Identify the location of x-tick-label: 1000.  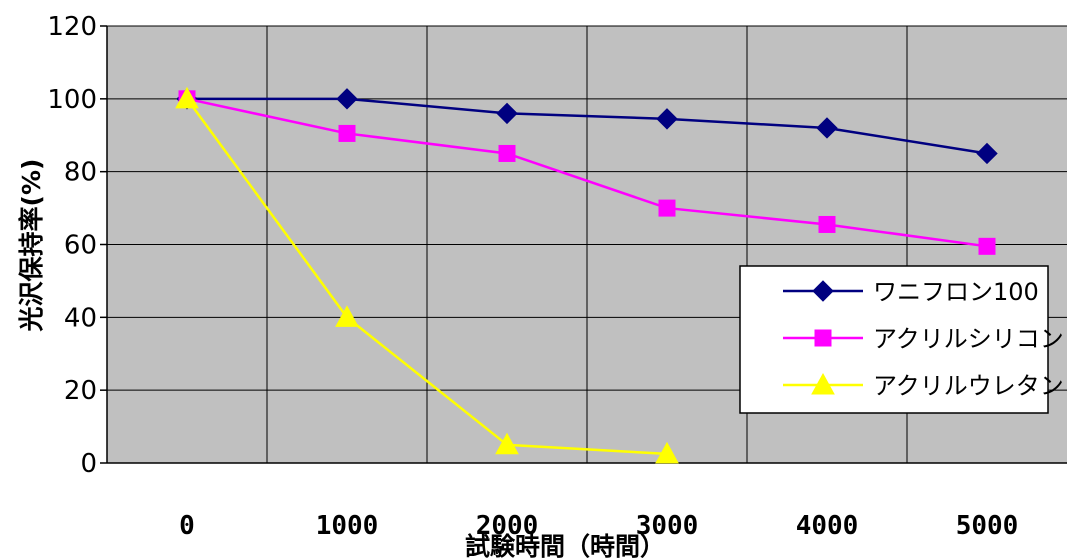
(347, 526).